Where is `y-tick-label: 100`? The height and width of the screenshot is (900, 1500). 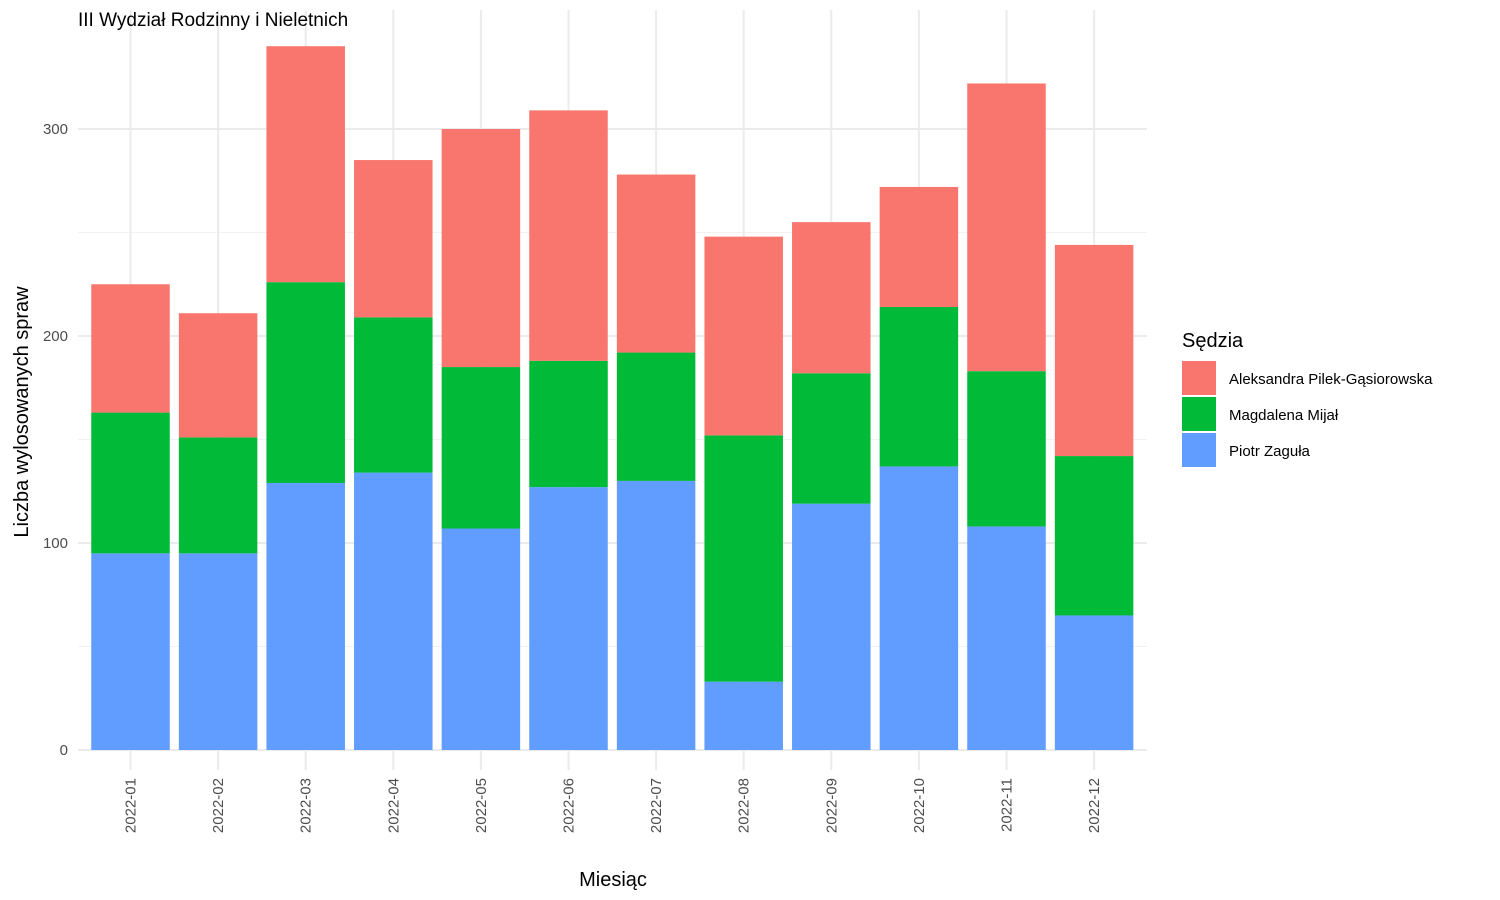
y-tick-label: 100 is located at coordinates (55, 543).